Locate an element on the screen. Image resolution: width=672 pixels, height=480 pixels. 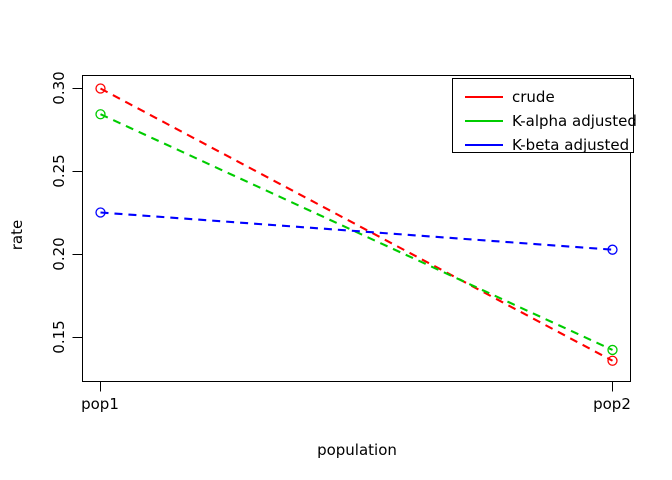
legend: crude K-alpha adjusted K-beta adjusted is located at coordinates (544, 115).